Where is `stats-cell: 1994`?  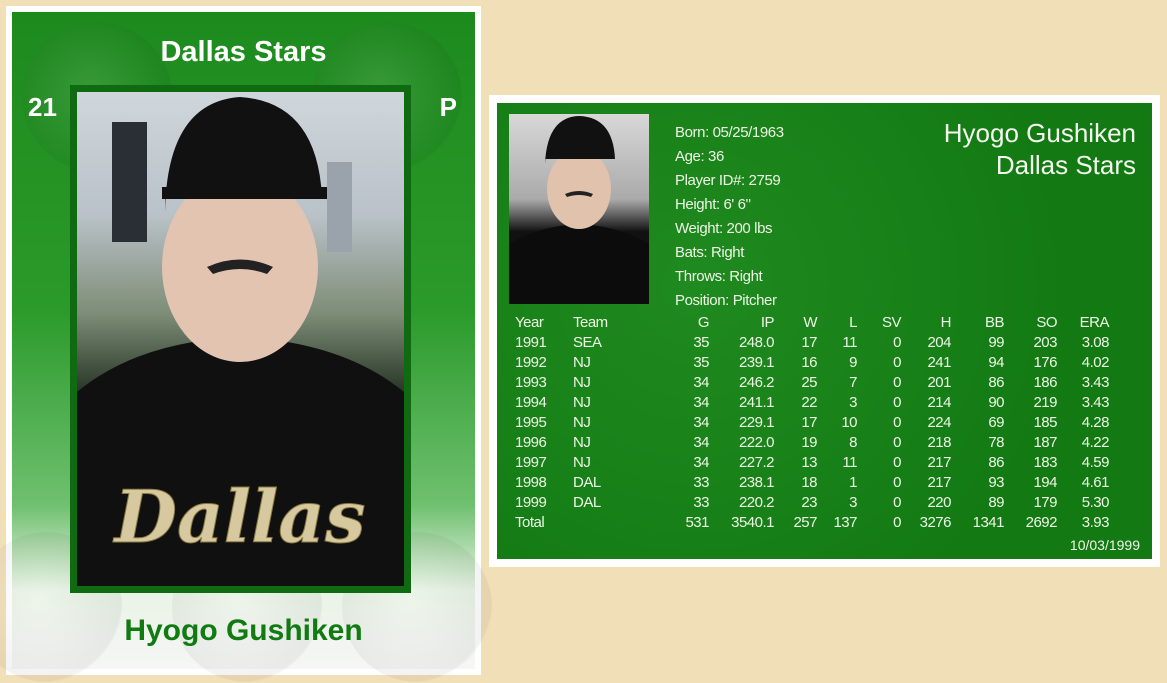 stats-cell: 1994 is located at coordinates (531, 402).